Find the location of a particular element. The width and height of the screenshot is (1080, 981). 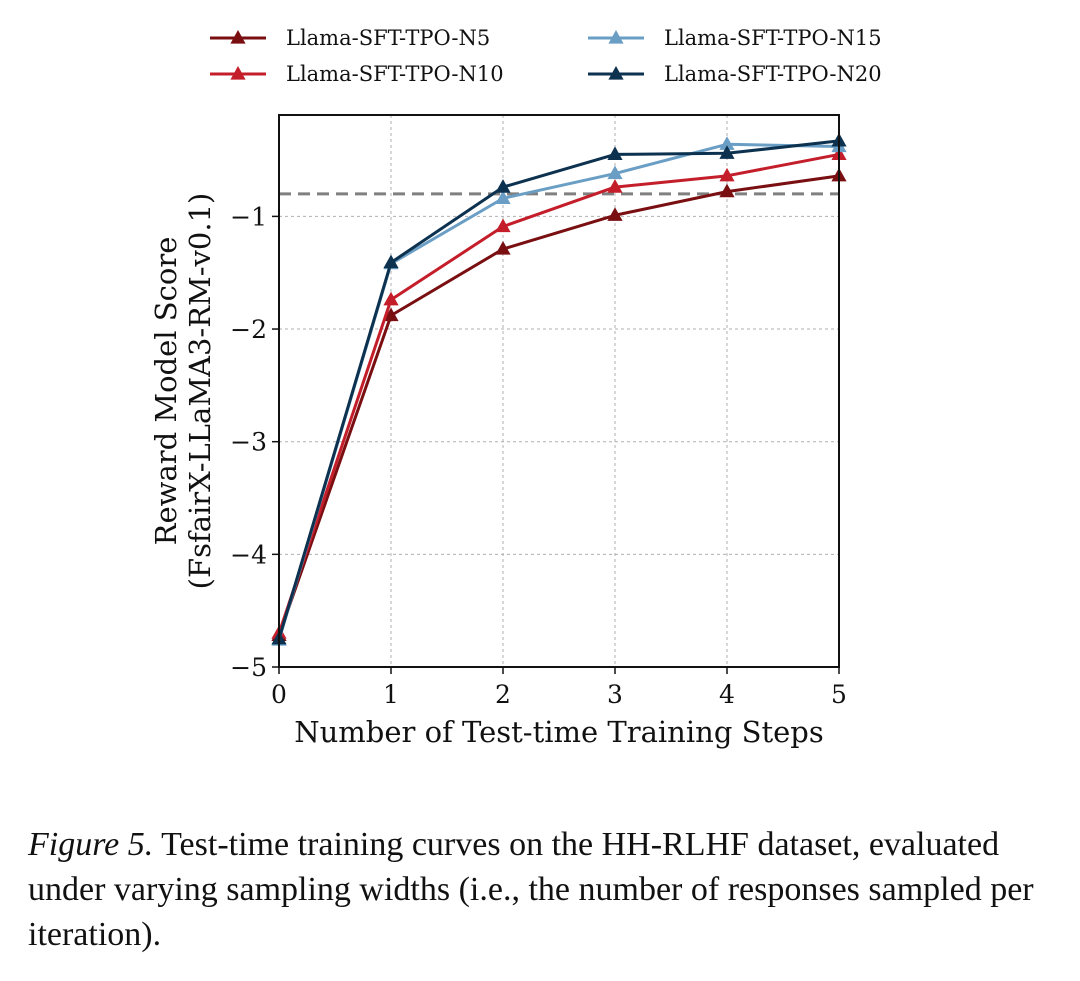

legend-item: Llama-SFT-TPO-N15 is located at coordinates (735, 38).